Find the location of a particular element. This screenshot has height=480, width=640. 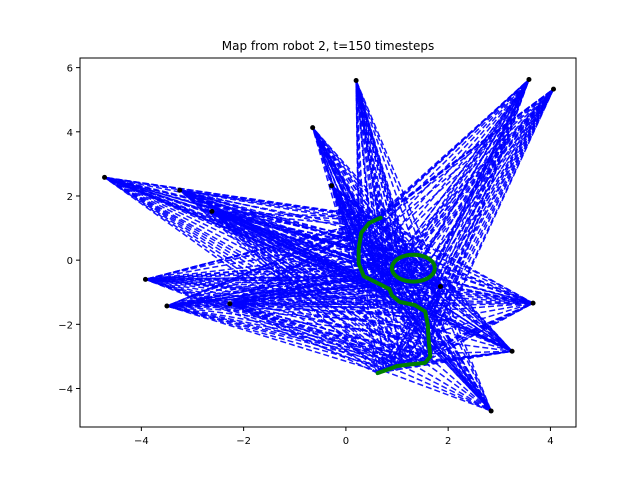

y-tick-label: −2 is located at coordinates (65, 325).